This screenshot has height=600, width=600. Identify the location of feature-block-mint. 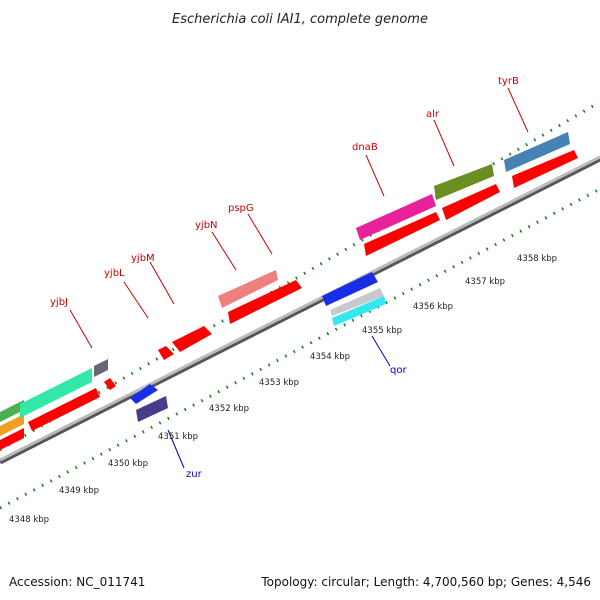
(56, 393).